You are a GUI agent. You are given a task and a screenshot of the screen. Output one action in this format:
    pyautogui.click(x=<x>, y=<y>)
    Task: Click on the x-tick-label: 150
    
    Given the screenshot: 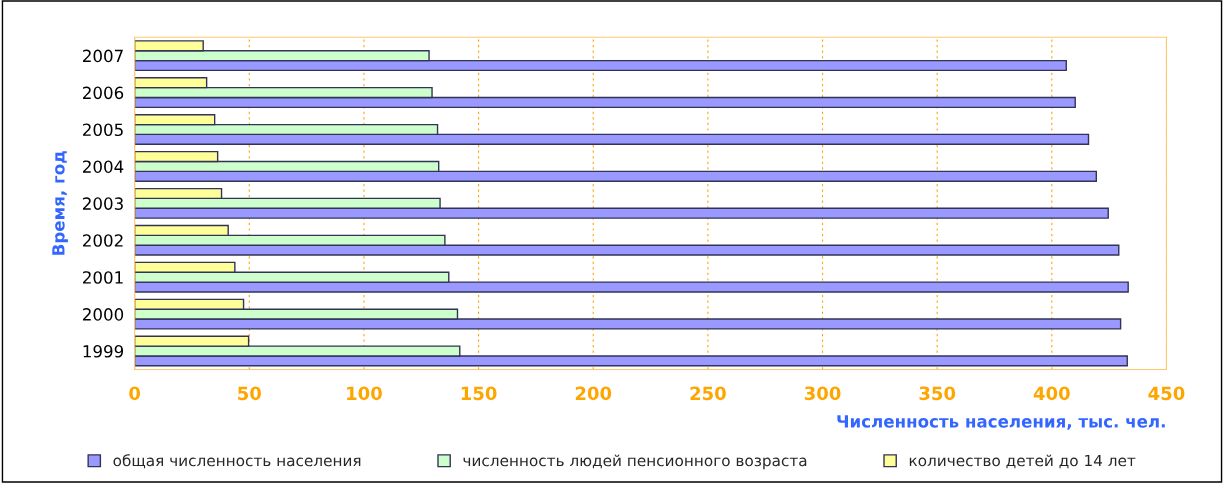 What is the action you would take?
    pyautogui.click(x=479, y=393)
    